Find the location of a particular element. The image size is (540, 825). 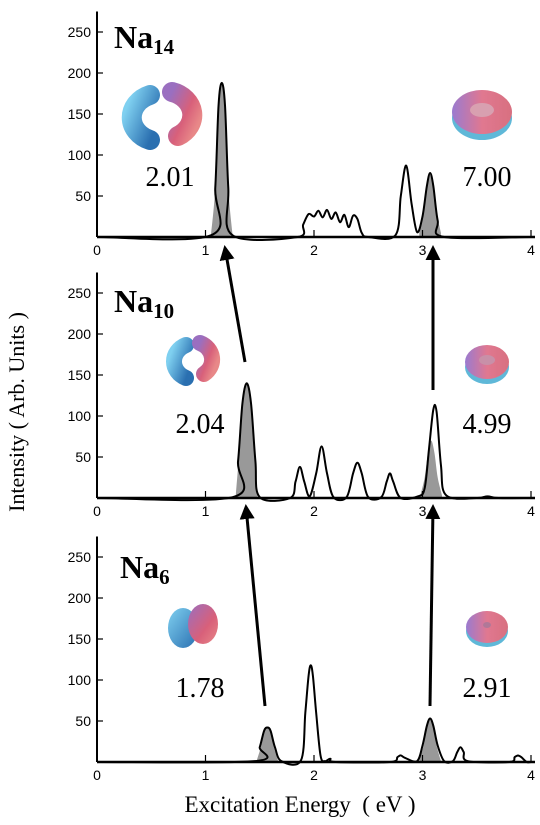

annotation: 4.99 is located at coordinates (487, 424).